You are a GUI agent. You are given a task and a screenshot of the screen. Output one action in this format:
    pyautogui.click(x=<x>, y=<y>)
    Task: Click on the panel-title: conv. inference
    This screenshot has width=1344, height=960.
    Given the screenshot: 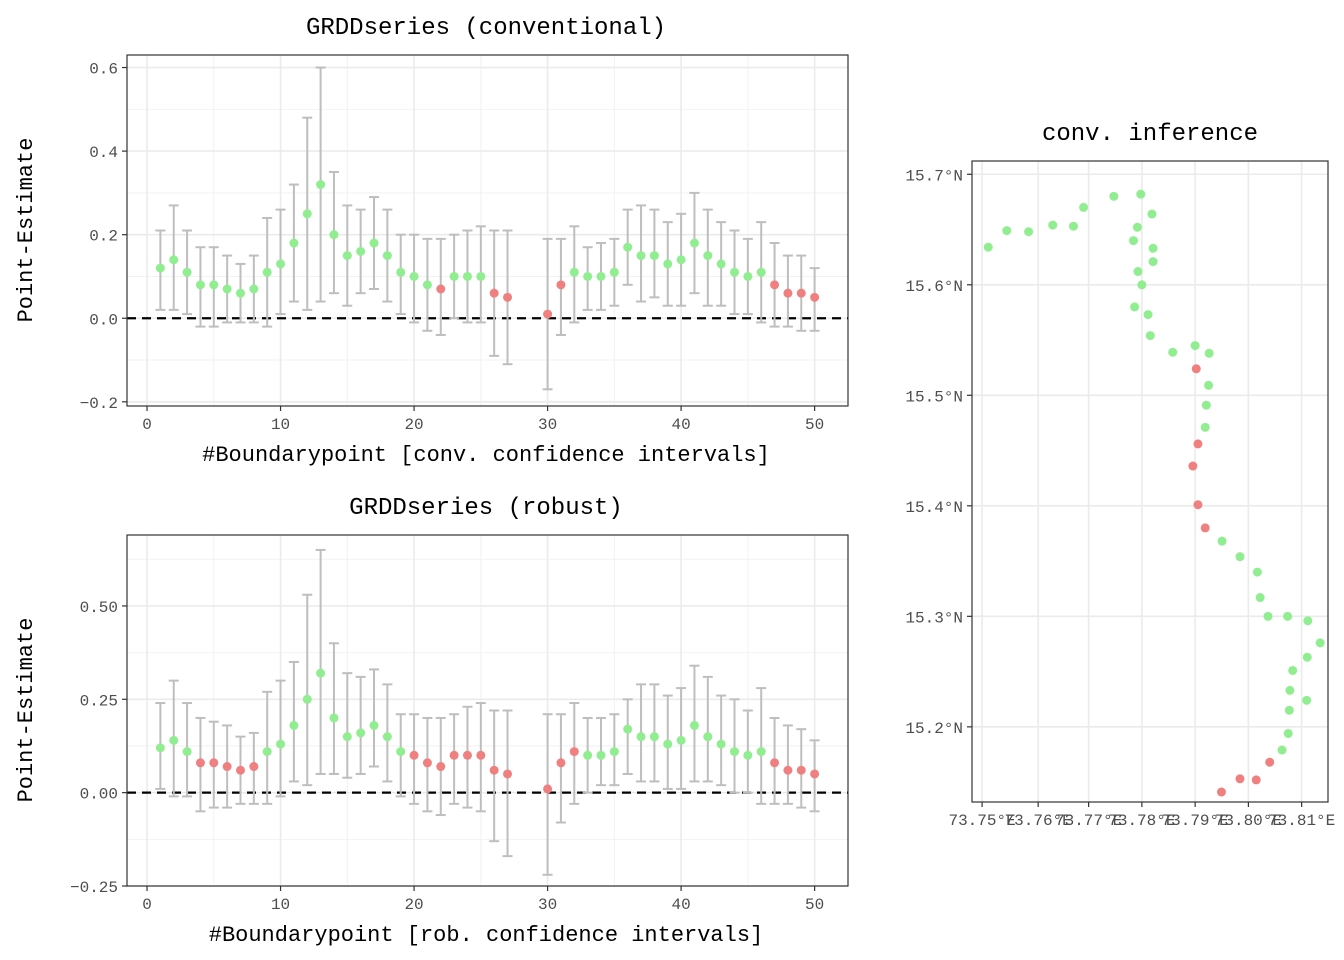 What is the action you would take?
    pyautogui.click(x=1150, y=134)
    